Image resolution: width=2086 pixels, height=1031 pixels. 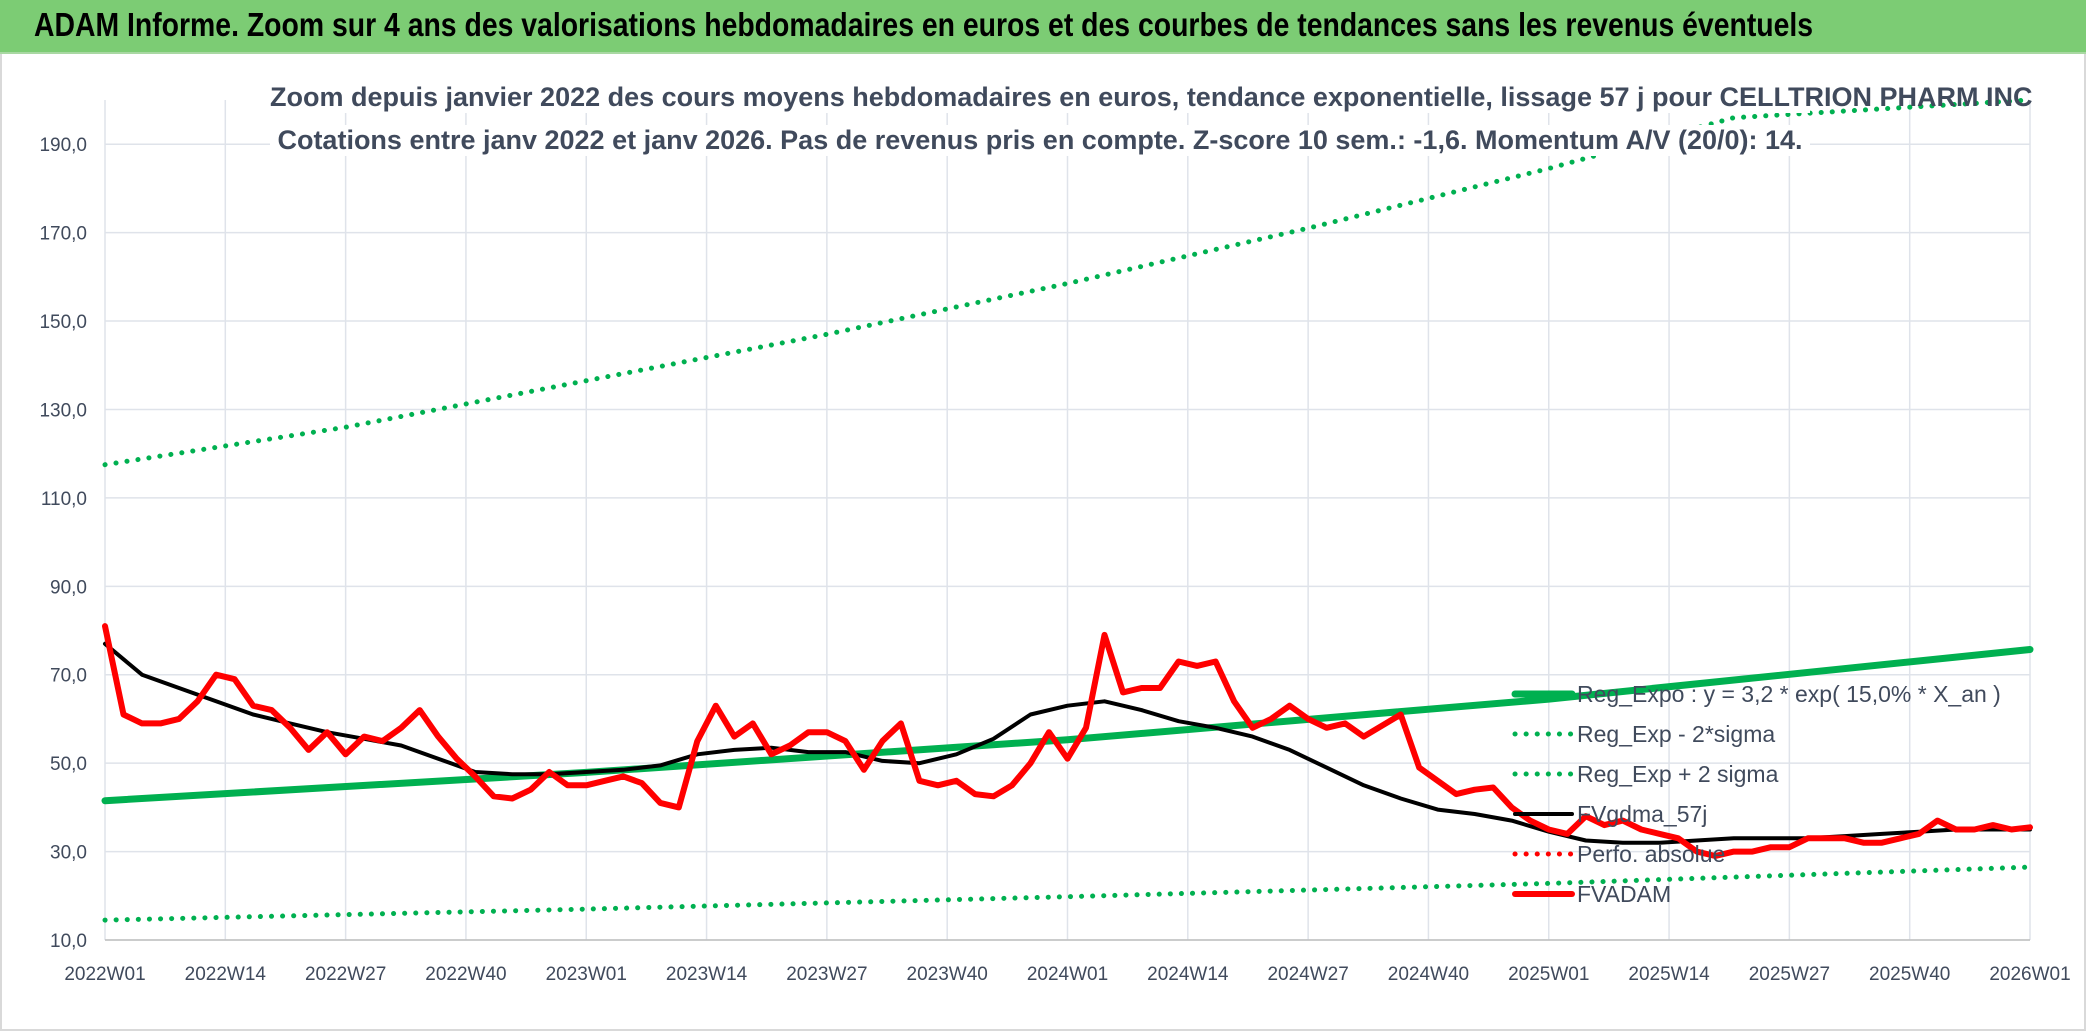 I want to click on x-tick-label: 2022W27, so click(x=345, y=974).